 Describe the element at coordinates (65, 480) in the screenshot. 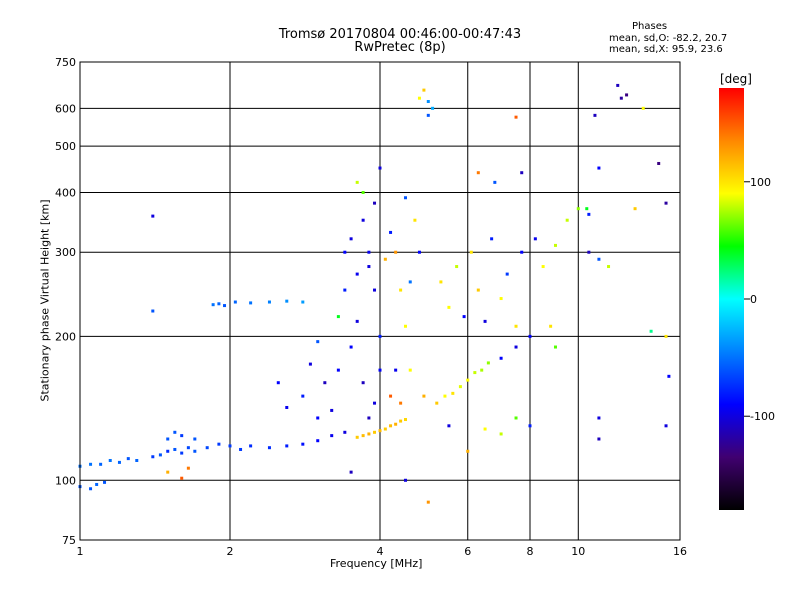

I see `y-tick-label: 100` at that location.